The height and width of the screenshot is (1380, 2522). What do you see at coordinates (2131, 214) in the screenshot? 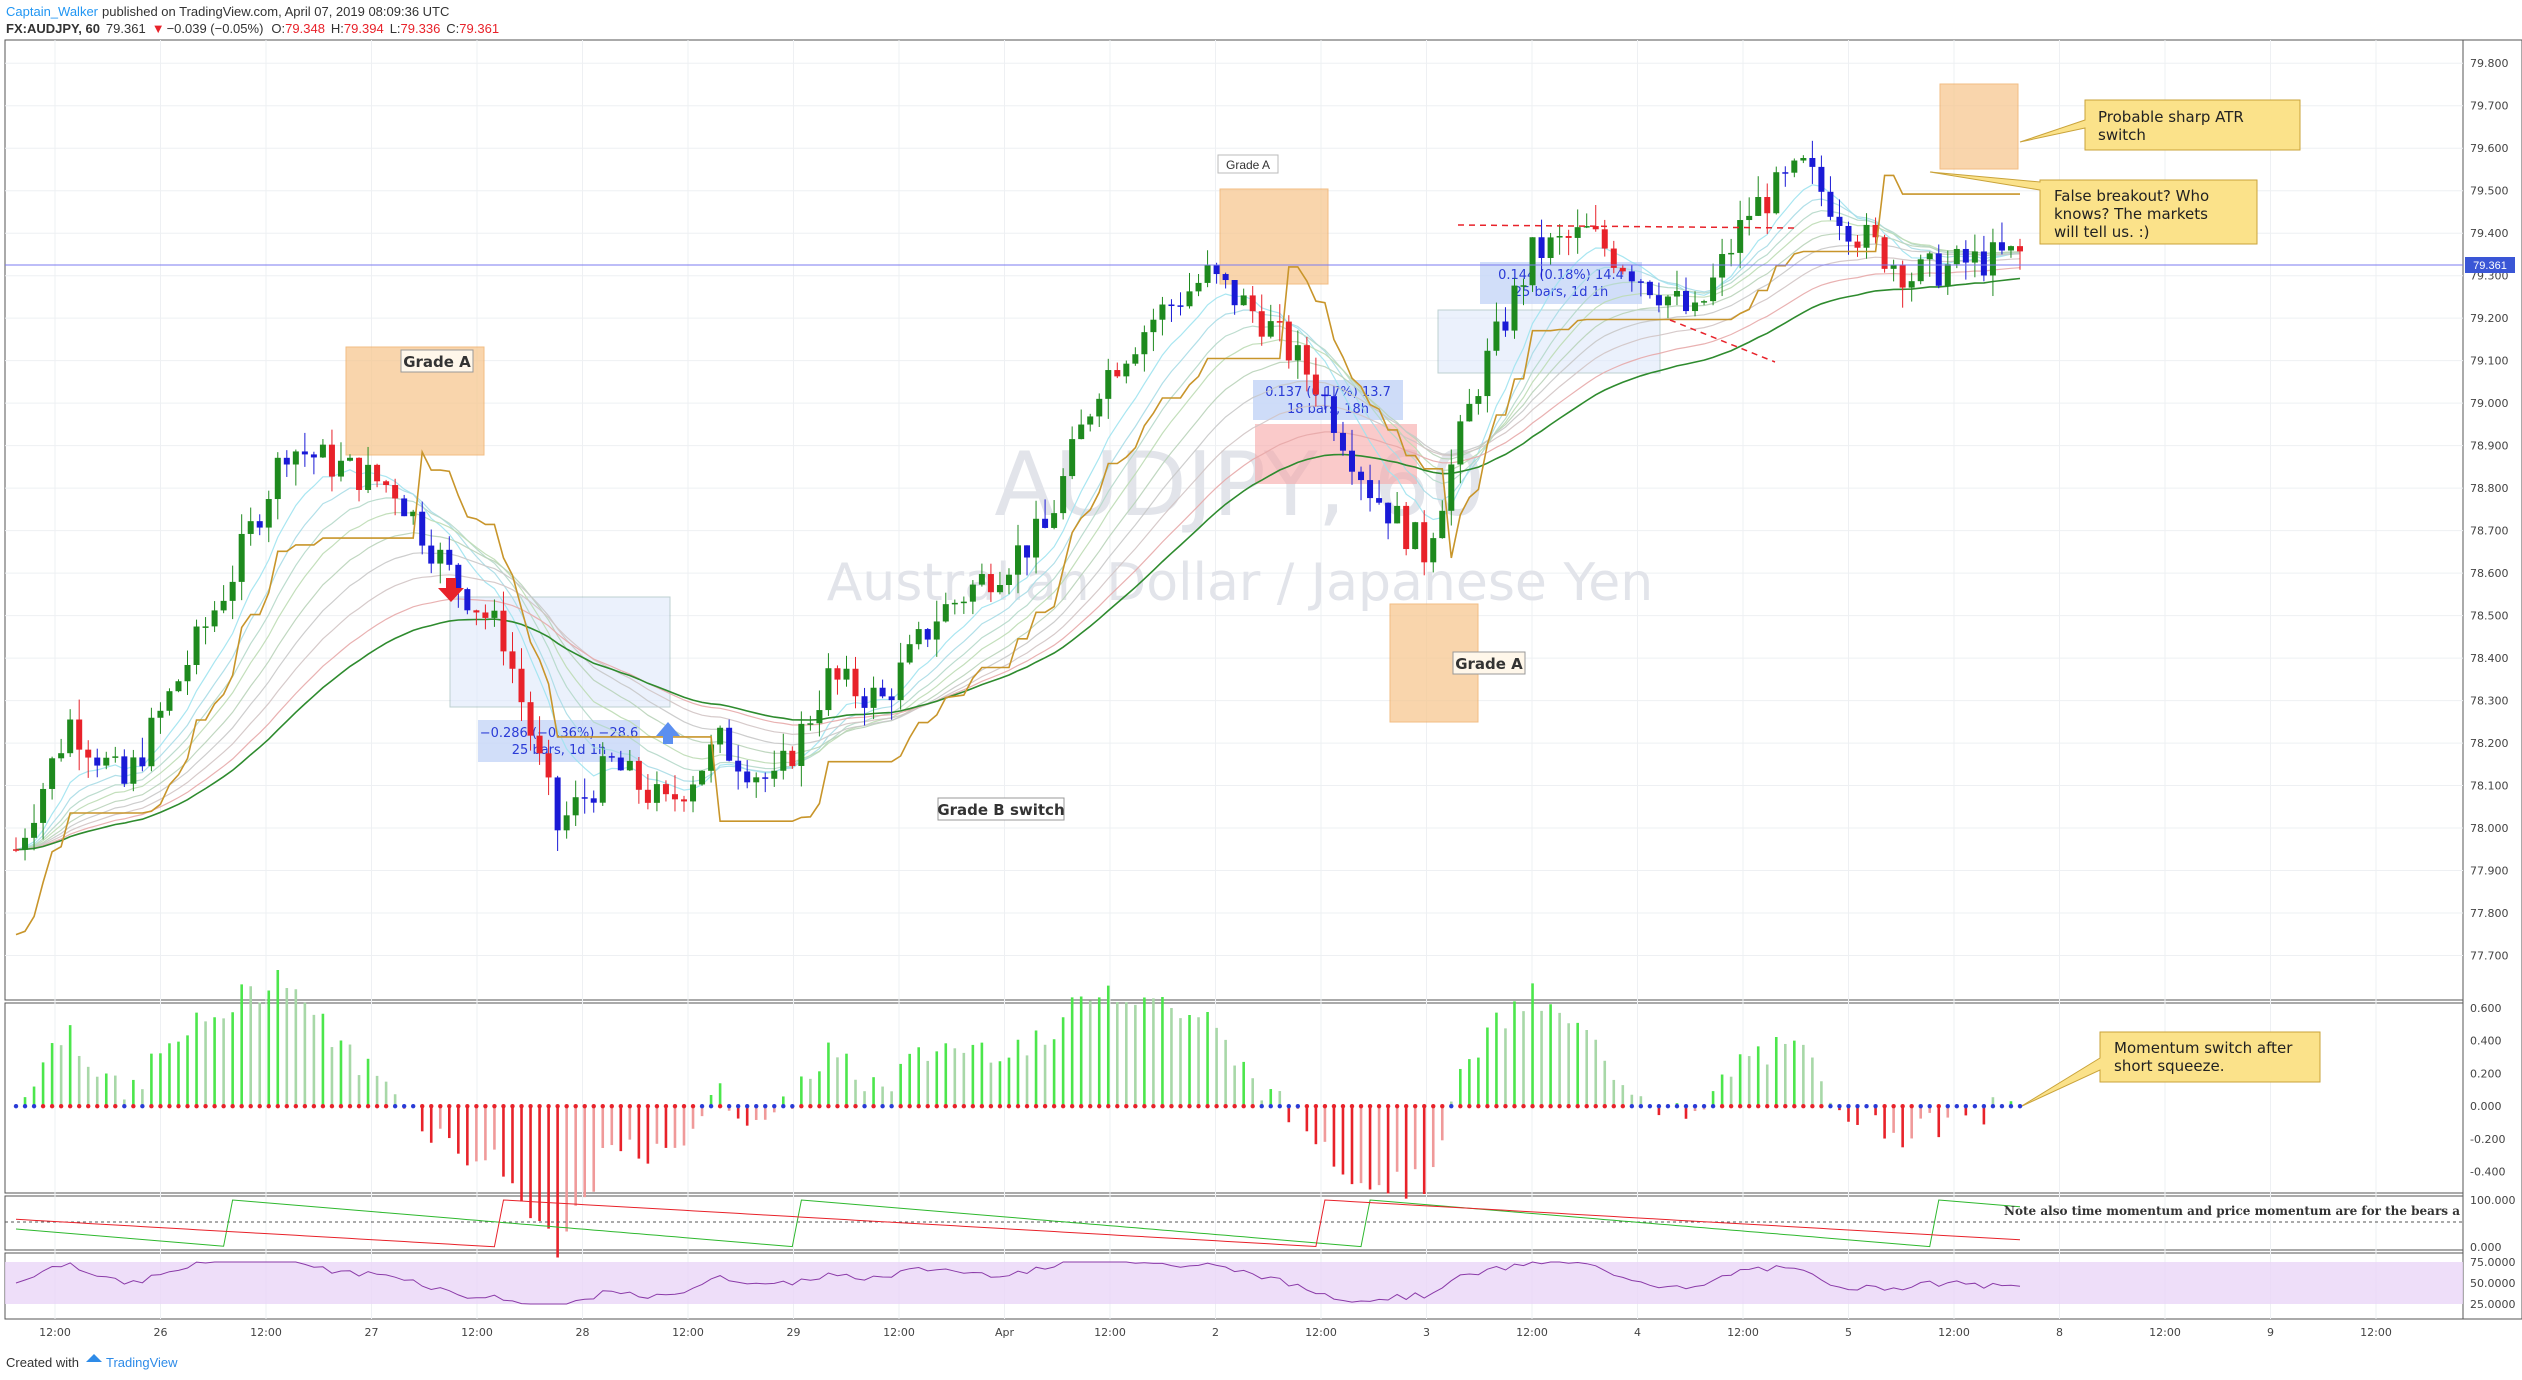
I see `false-breakout-line2: knows? The markets` at bounding box center [2131, 214].